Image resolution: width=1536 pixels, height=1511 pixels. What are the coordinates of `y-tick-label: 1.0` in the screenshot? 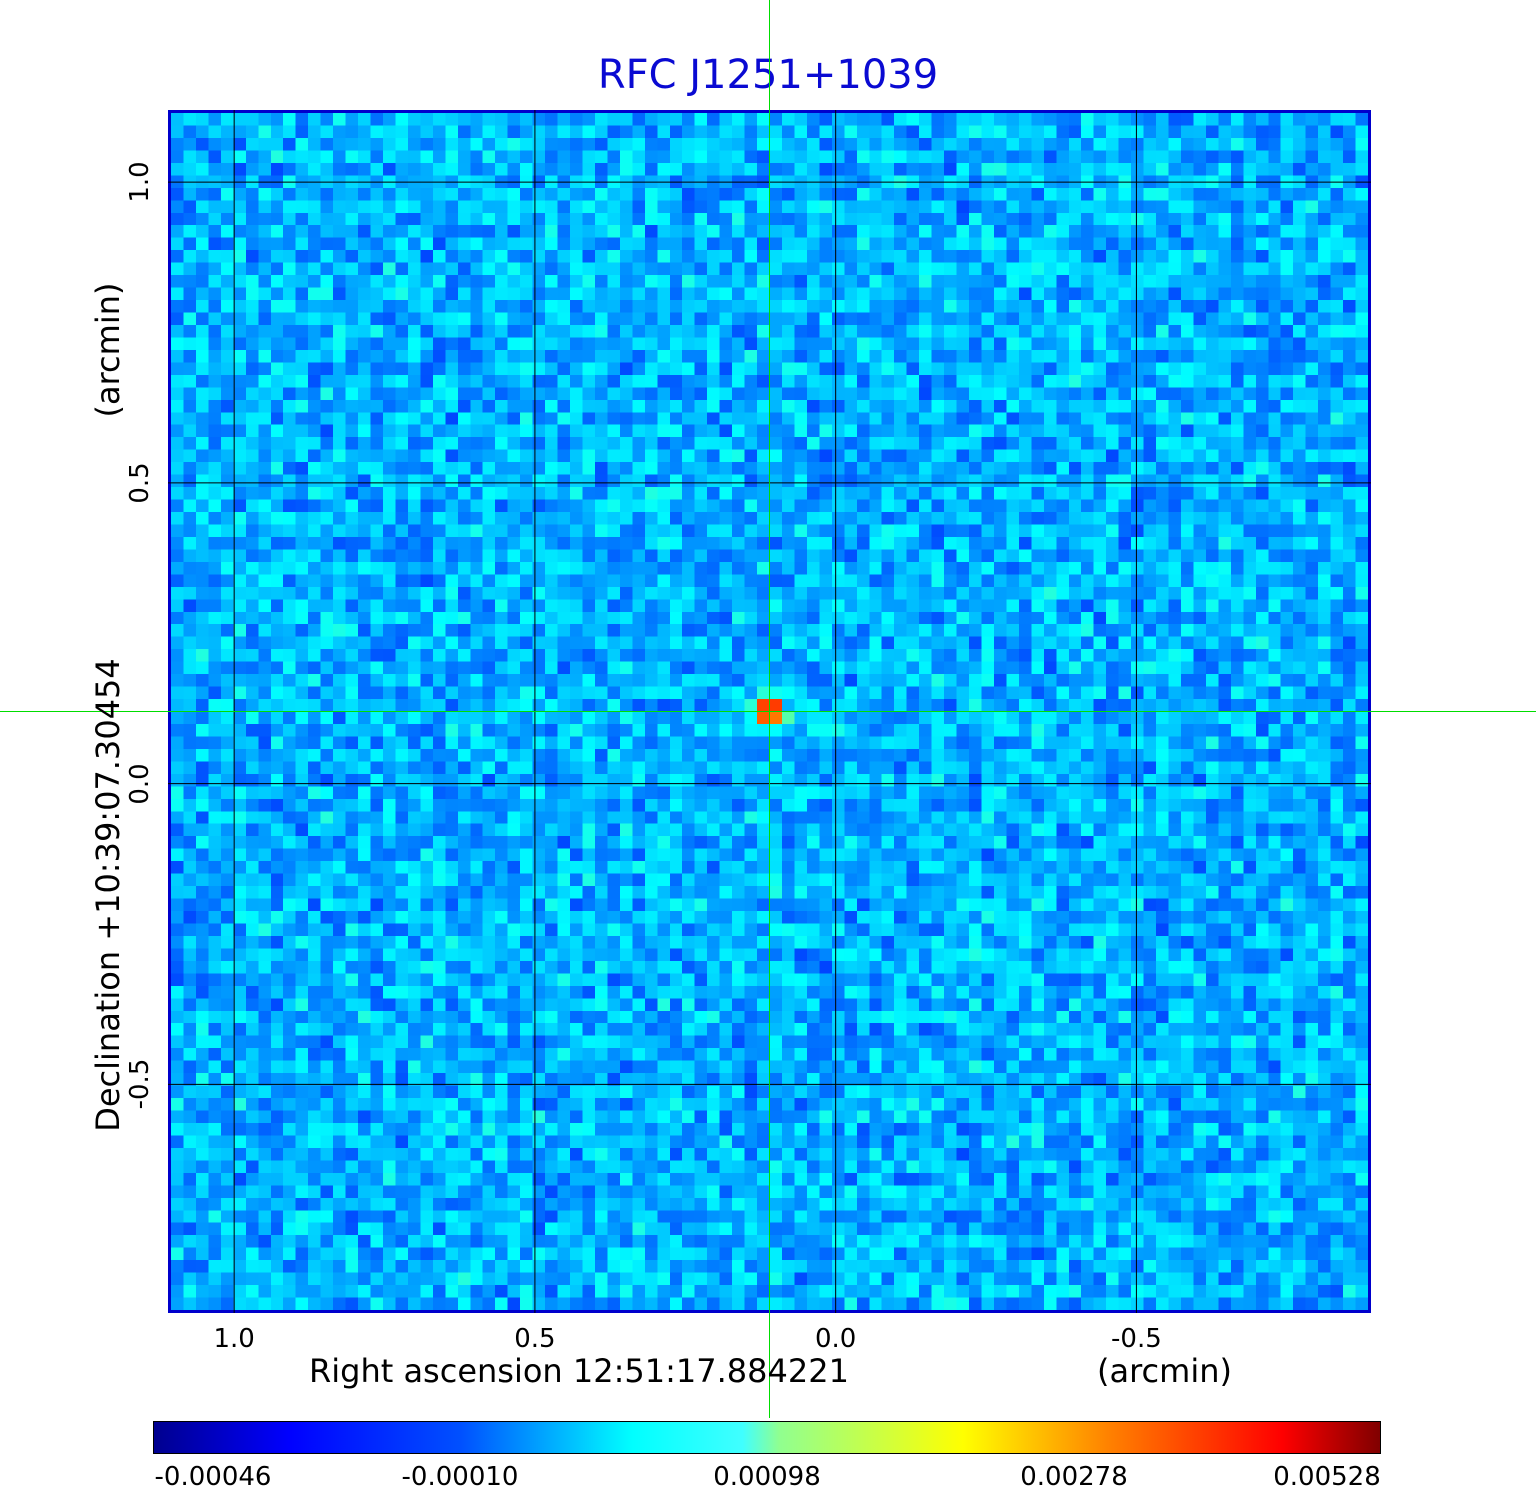 It's located at (140, 182).